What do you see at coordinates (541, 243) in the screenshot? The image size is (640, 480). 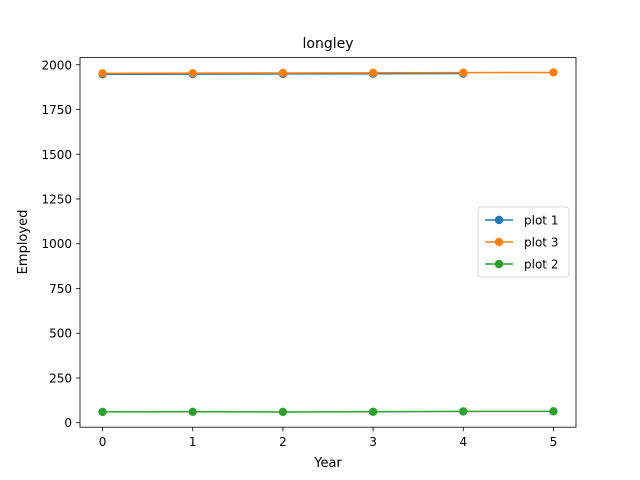 I see `legend-label: plot 3` at bounding box center [541, 243].